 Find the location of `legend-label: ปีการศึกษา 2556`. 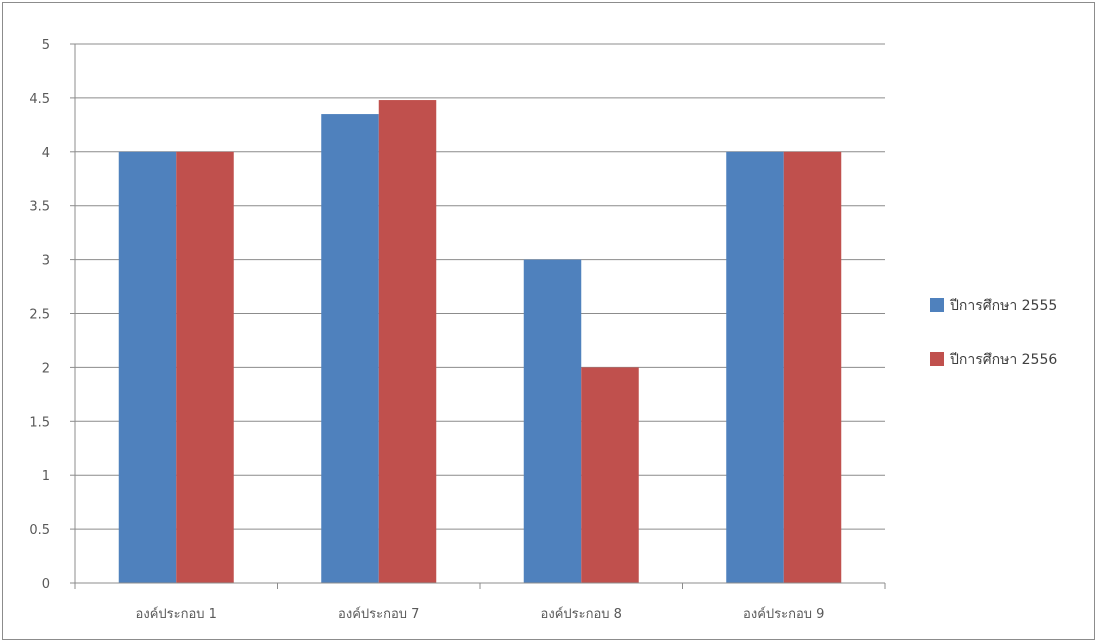

legend-label: ปีการศึกษา 2556 is located at coordinates (1004, 360).